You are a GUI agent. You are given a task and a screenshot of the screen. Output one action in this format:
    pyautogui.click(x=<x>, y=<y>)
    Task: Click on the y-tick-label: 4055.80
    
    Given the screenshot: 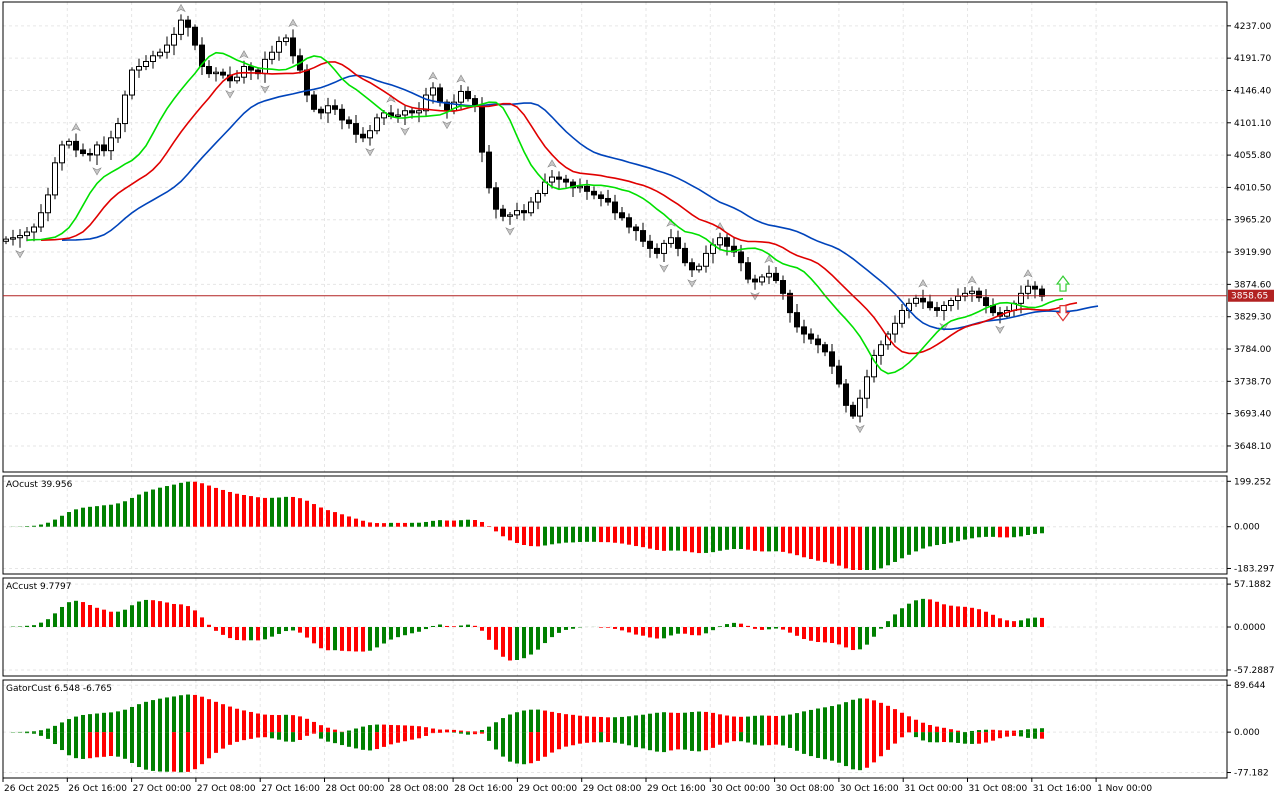 What is the action you would take?
    pyautogui.click(x=1252, y=156)
    